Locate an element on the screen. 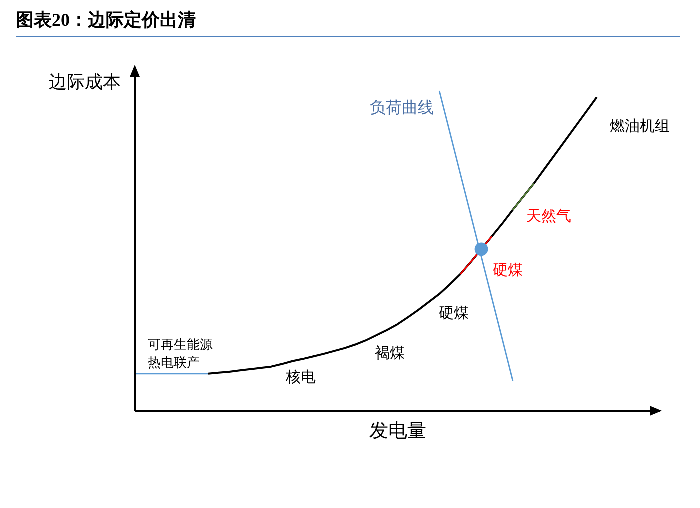  chart-title: 图表20：边际定价出清 is located at coordinates (106, 20).